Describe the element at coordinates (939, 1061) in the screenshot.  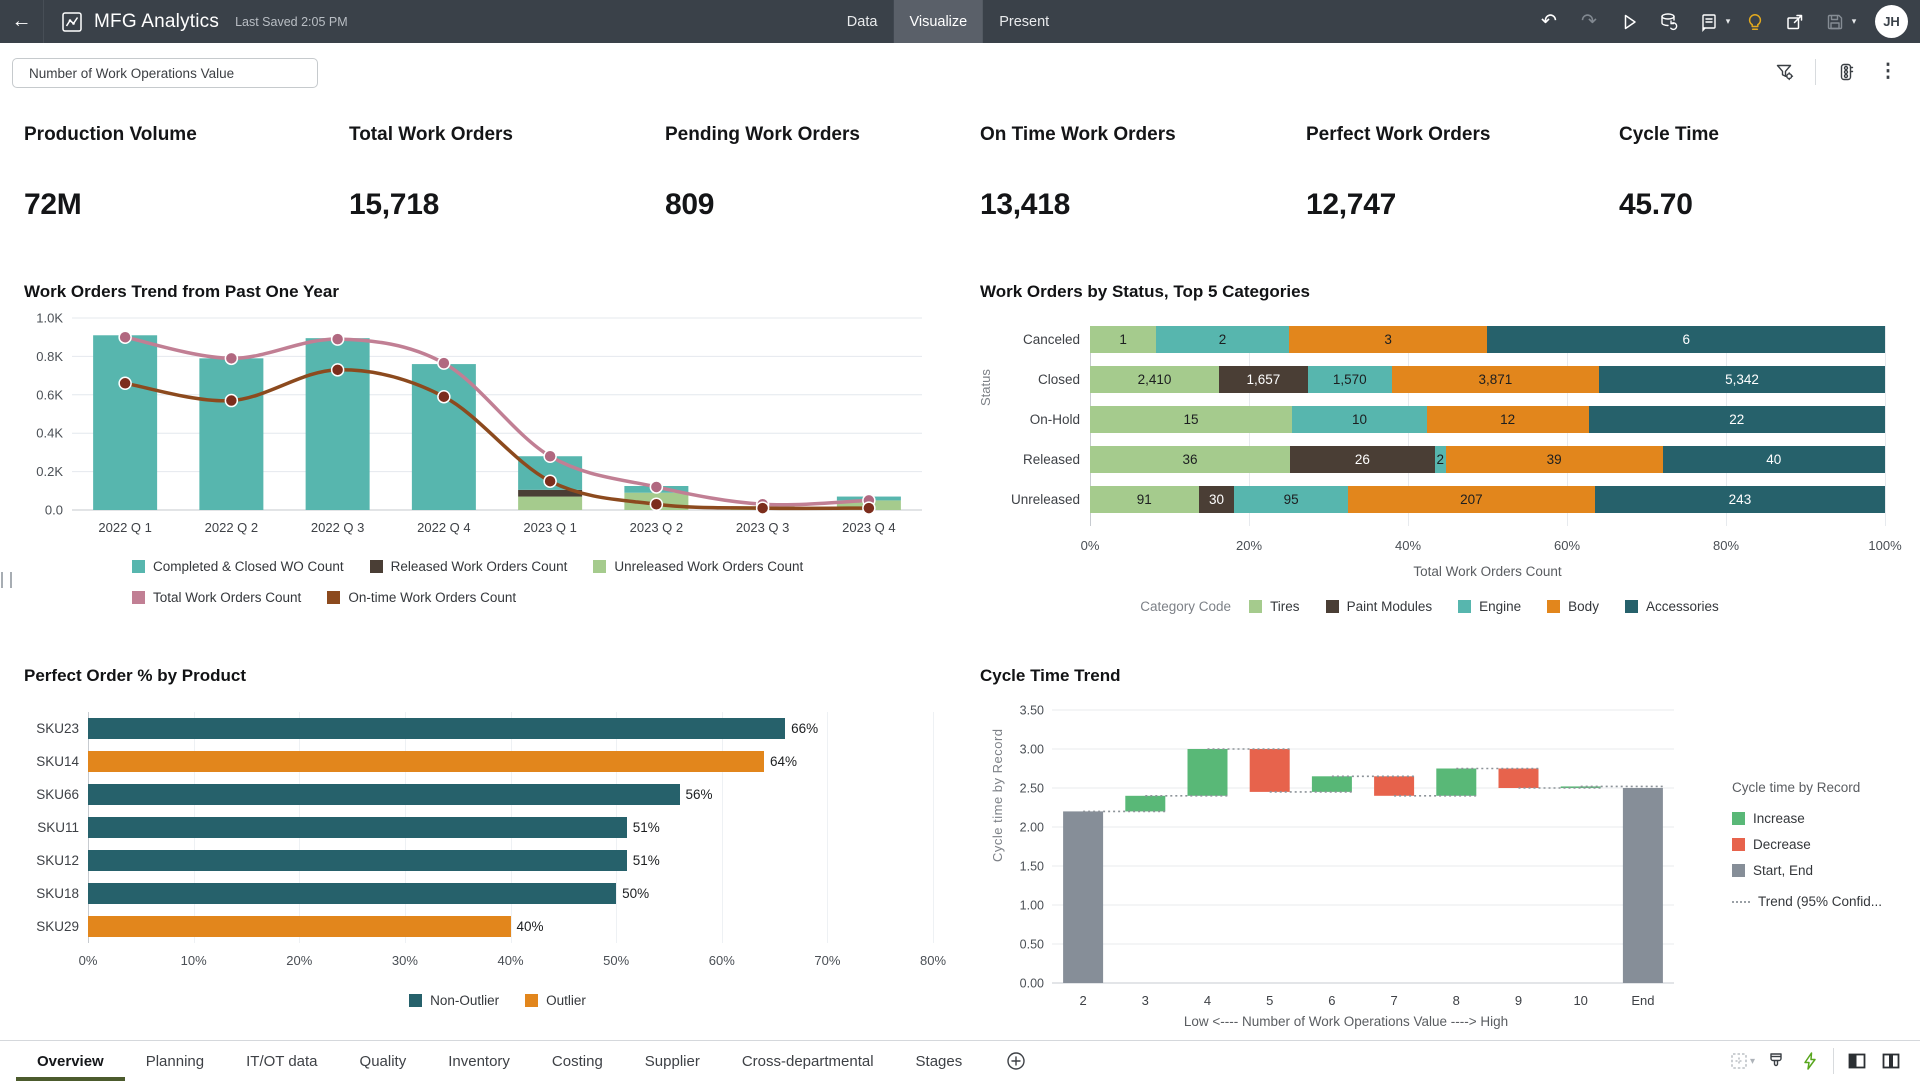
I see `canvas-tab-stages: Stages` at that location.